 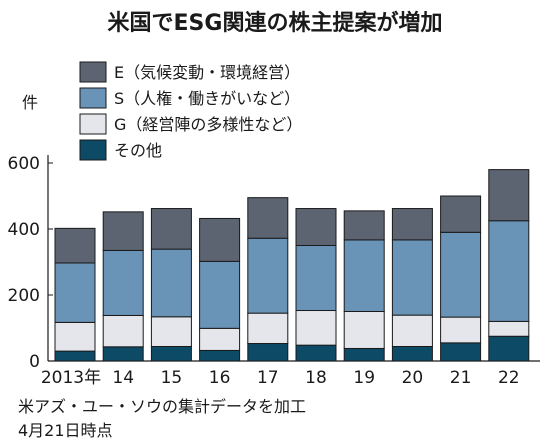 I want to click on legend-label: その他, so click(x=138, y=150).